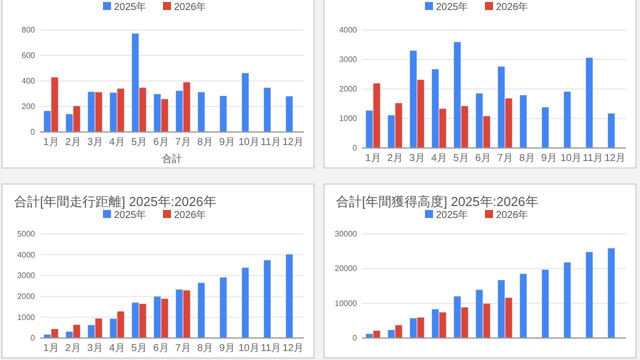  What do you see at coordinates (26, 234) in the screenshot?
I see `y-tick-label: 5000` at bounding box center [26, 234].